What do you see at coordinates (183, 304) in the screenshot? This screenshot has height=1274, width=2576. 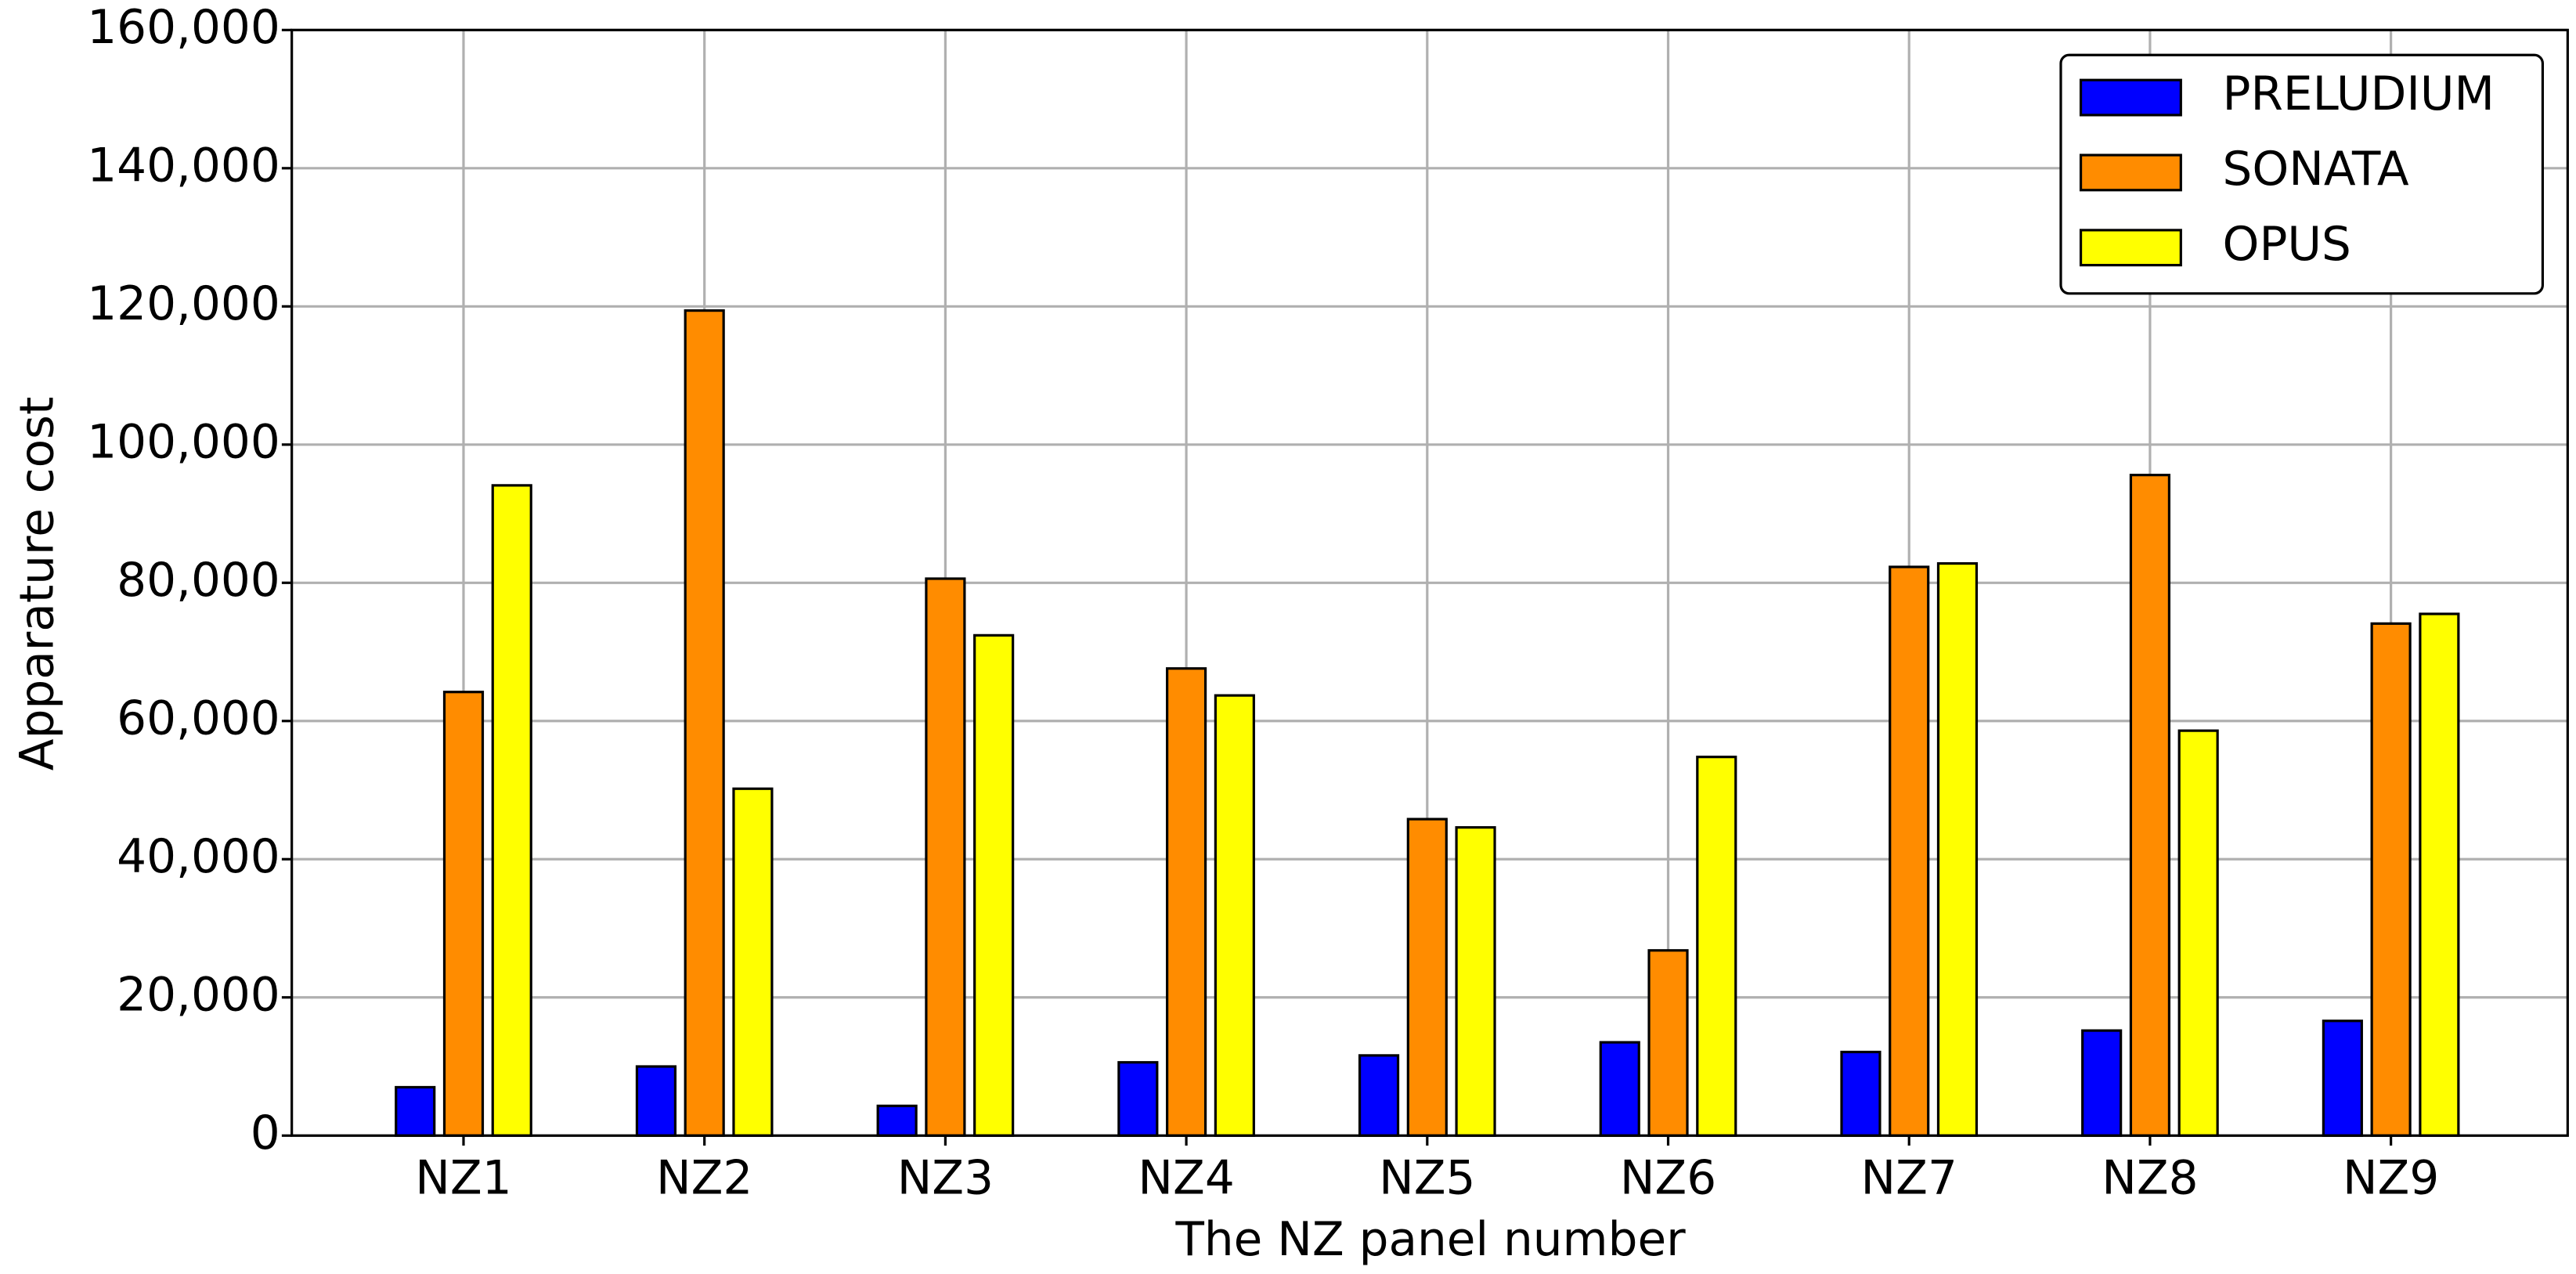 I see `y-tick-label: 120,000` at bounding box center [183, 304].